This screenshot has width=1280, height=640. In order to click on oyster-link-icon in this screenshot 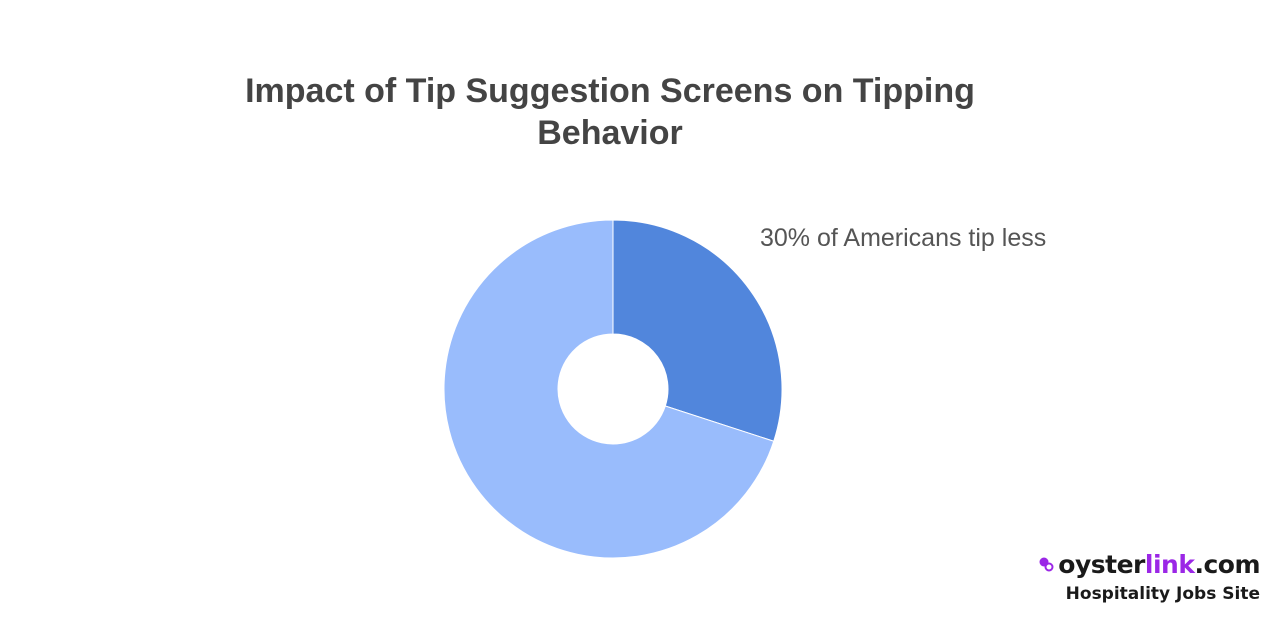, I will do `click(1046, 564)`.